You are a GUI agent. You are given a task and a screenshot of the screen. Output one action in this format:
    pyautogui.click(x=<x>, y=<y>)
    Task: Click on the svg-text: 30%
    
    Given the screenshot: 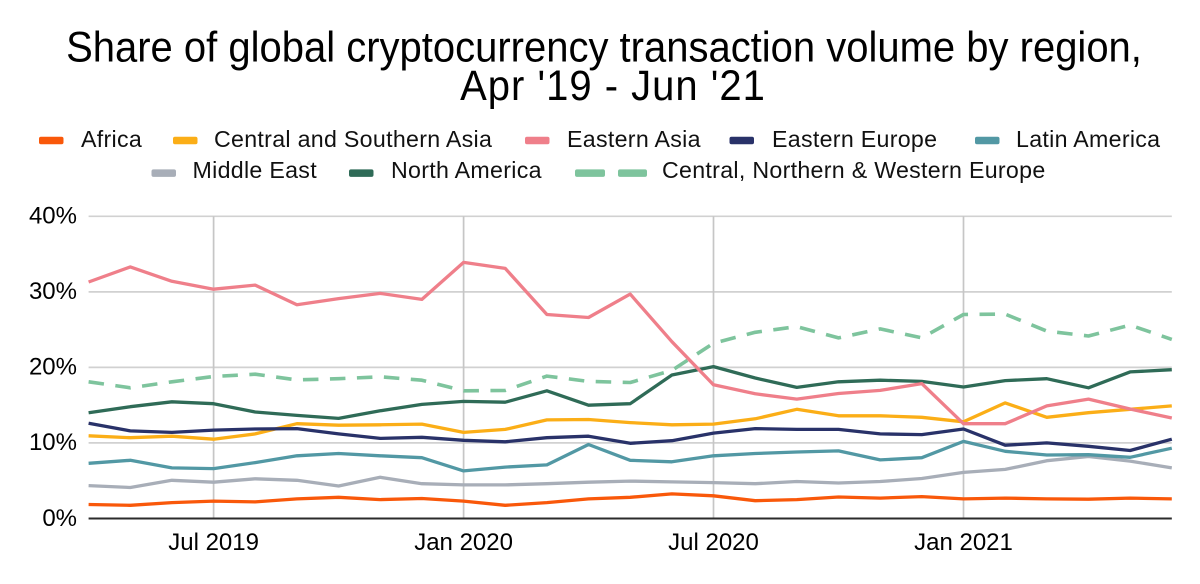 What is the action you would take?
    pyautogui.click(x=53, y=291)
    